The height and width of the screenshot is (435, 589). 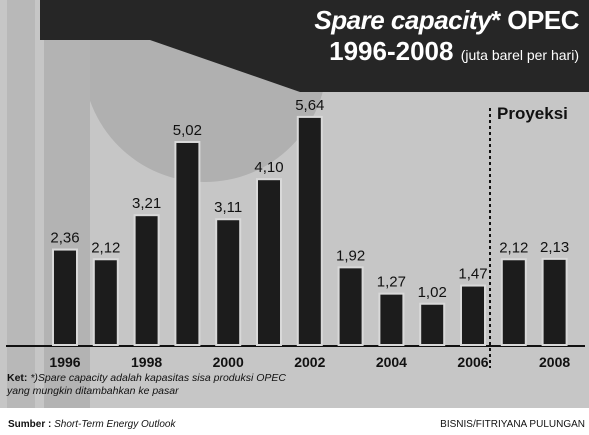 I want to click on value-label-2007: 2,12, so click(x=513, y=247).